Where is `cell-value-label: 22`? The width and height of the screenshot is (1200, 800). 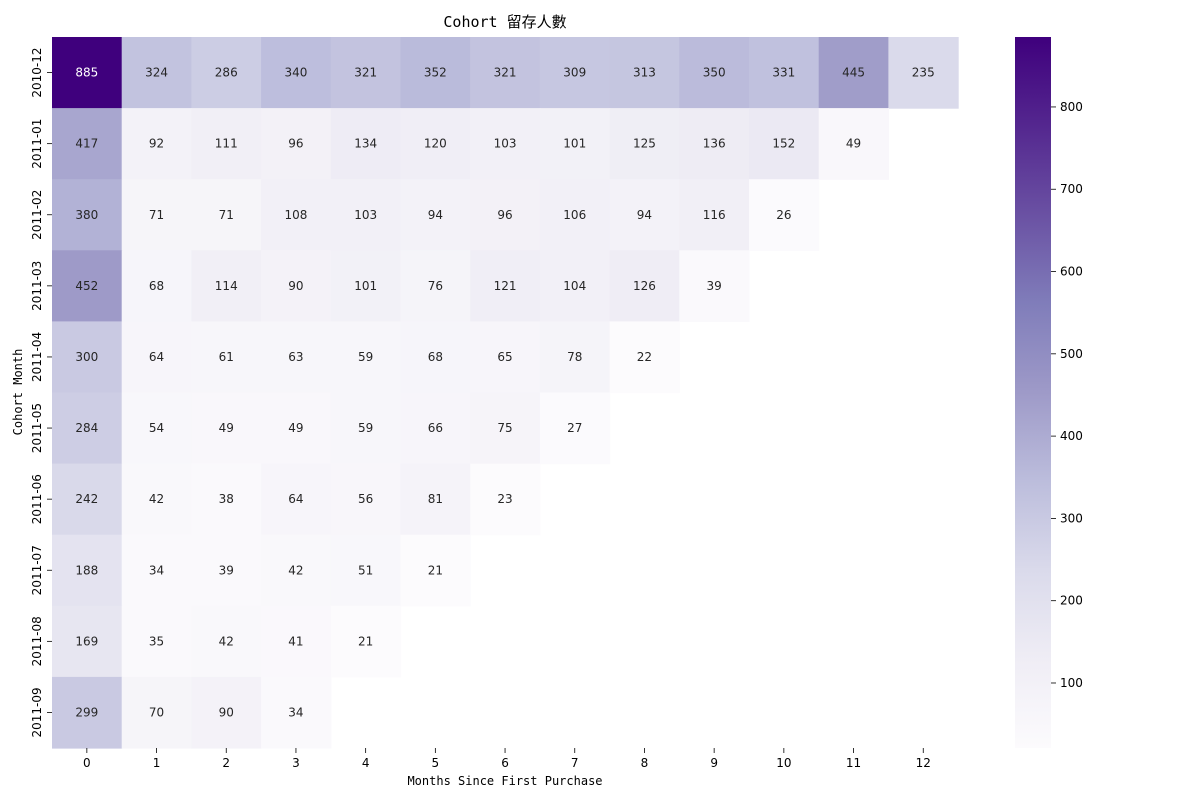 cell-value-label: 22 is located at coordinates (644, 357).